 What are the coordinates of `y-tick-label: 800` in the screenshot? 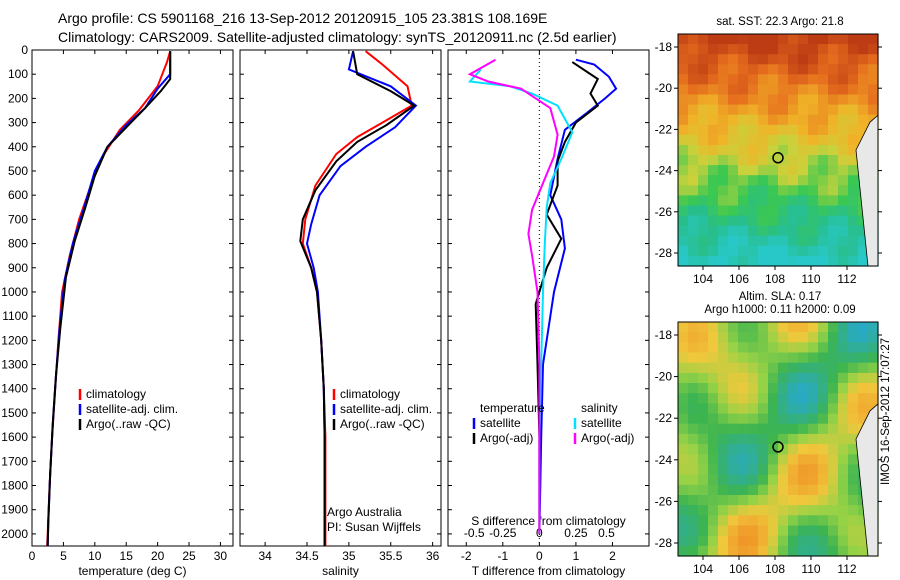 It's located at (18, 244).